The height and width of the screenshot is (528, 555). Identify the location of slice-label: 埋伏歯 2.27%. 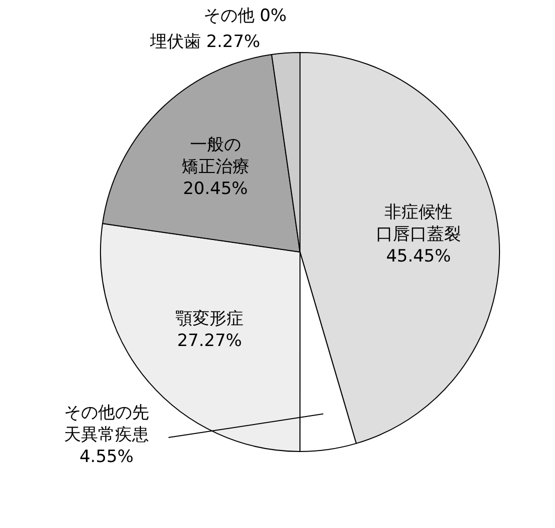
(204, 42).